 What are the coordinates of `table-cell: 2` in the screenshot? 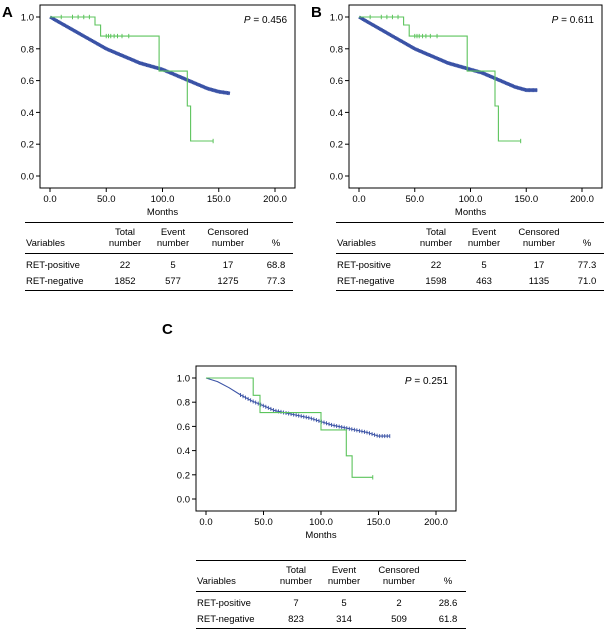 It's located at (399, 603).